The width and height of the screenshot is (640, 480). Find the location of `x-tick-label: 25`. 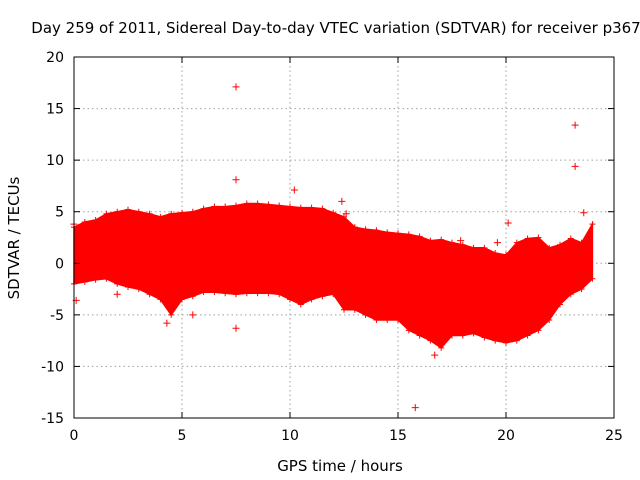

x-tick-label: 25 is located at coordinates (614, 436).